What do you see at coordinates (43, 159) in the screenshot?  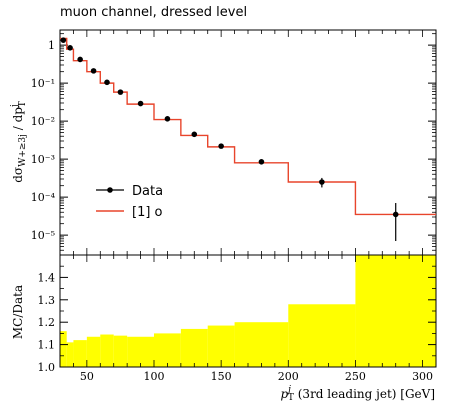 I see `main-y-tick-label: 10⁻³` at bounding box center [43, 159].